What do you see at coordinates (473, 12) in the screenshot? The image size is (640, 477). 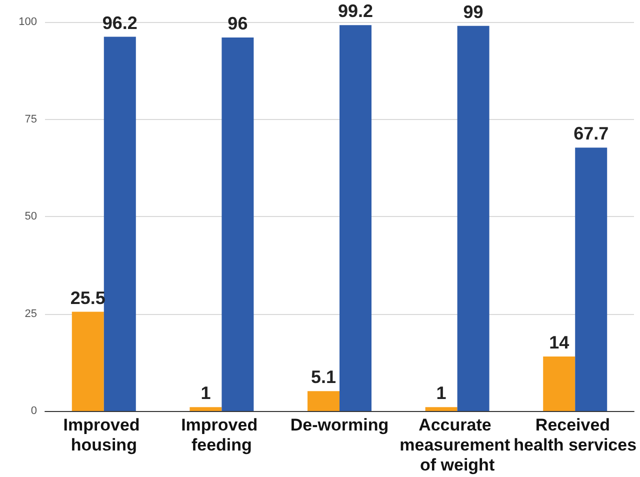 I see `data-label: 99` at bounding box center [473, 12].